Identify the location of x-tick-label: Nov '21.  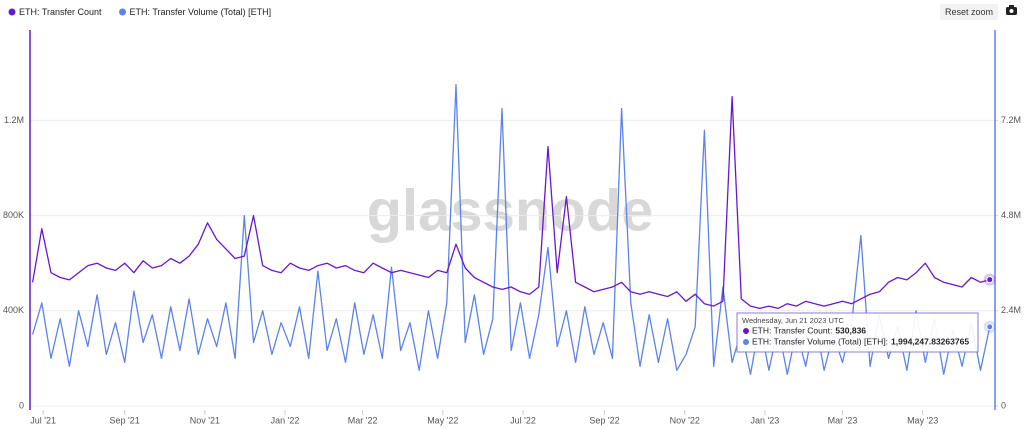
(205, 420).